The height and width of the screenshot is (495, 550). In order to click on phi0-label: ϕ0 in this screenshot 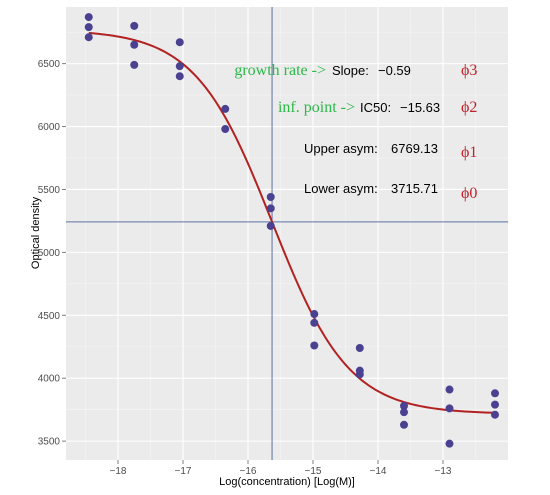, I will do `click(469, 193)`.